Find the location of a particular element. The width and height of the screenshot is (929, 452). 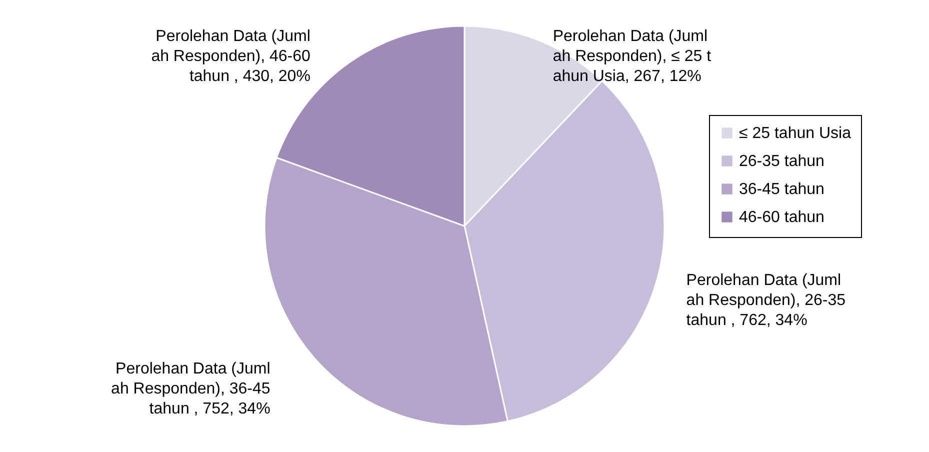

legend-label: 26-35 tahun is located at coordinates (781, 161).